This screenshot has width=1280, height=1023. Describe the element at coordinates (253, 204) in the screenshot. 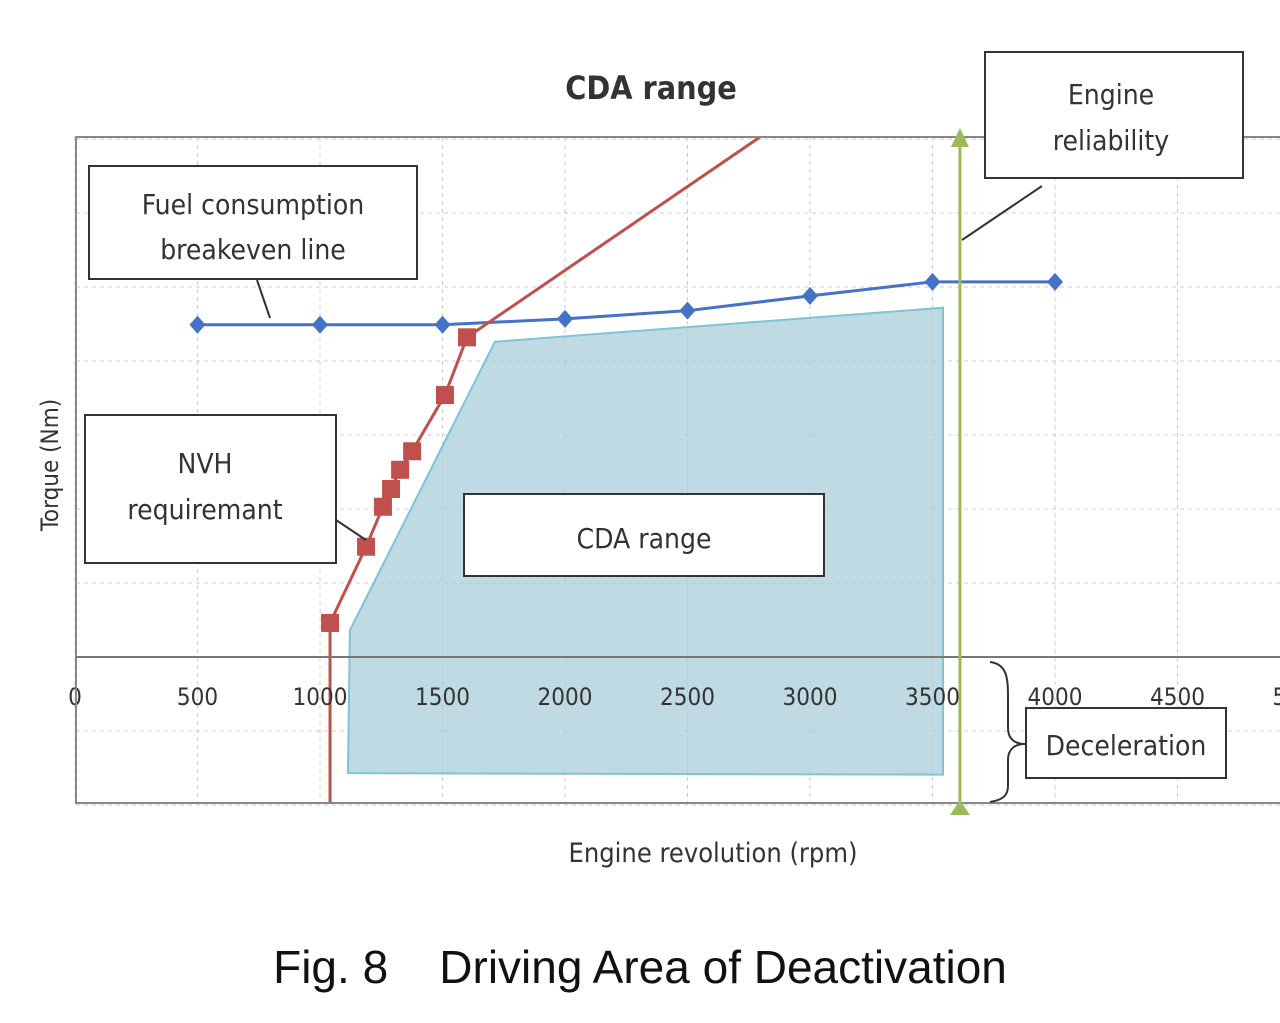

I see `fuel-annotation-line1: Fuel consumption` at that location.